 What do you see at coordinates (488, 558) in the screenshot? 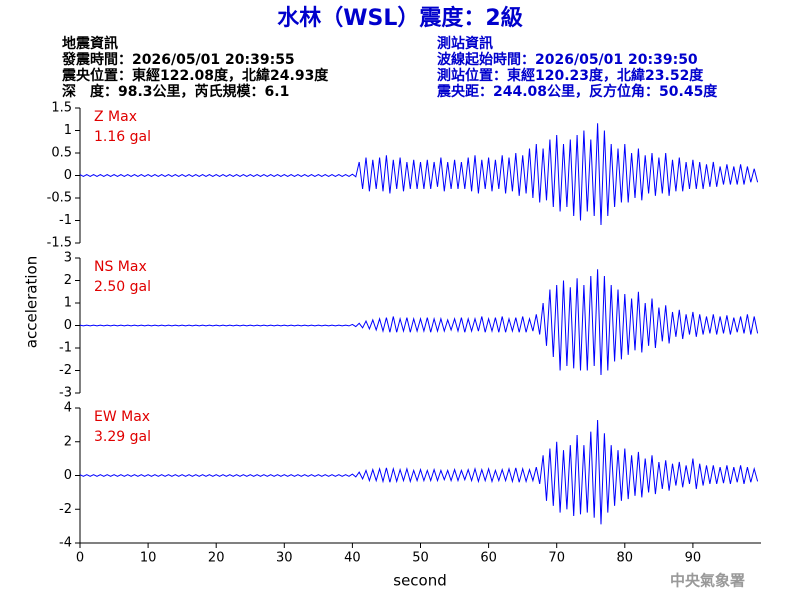
I see `x-tick-label: 60` at bounding box center [488, 558].